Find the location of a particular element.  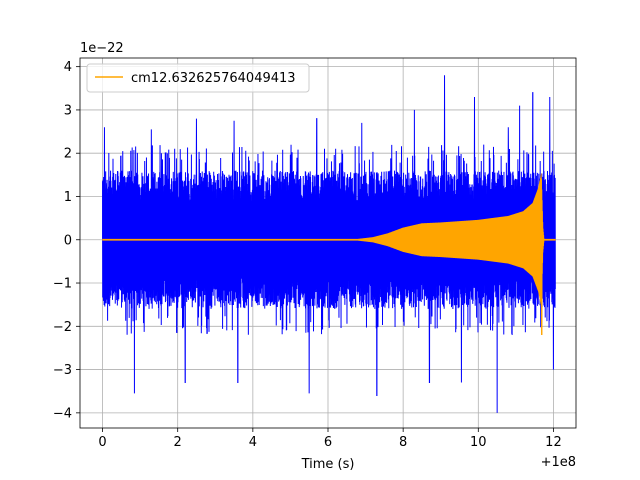

legend: cm12.632625764049413 is located at coordinates (198, 78).